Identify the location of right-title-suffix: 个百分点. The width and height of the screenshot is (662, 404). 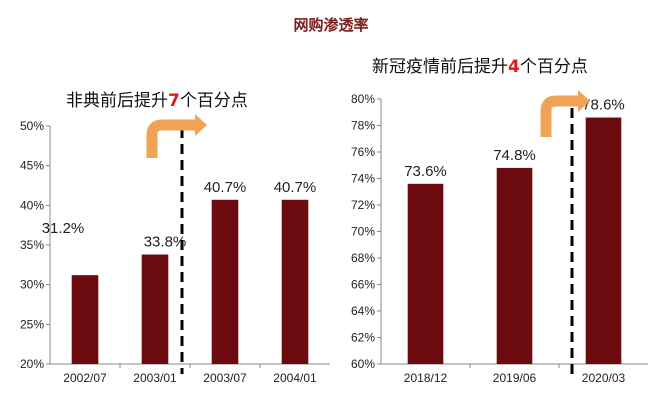
(553, 67).